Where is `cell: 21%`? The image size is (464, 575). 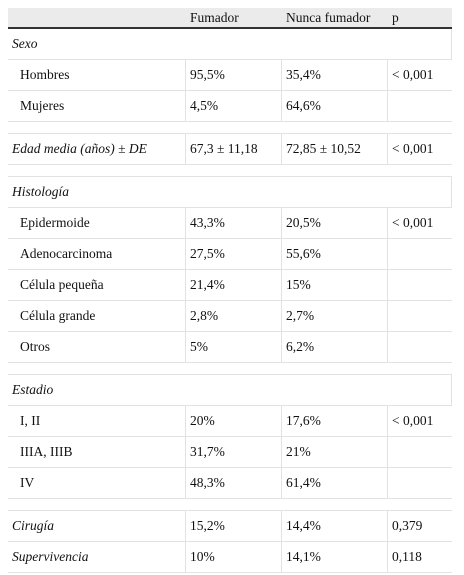
cell: 21% is located at coordinates (335, 452).